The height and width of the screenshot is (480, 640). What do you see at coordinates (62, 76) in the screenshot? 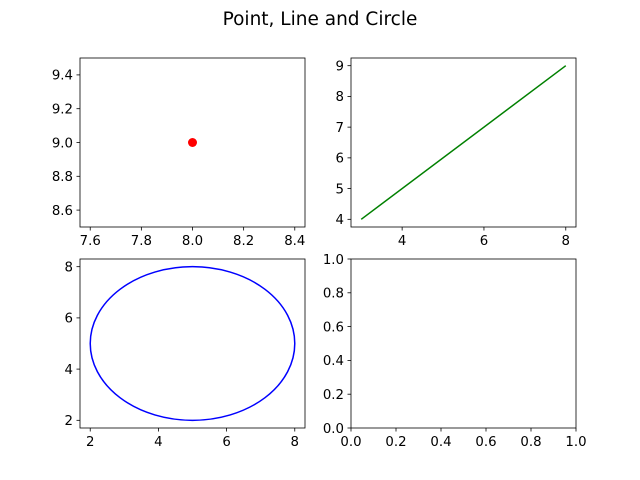
I see `y-tick-label: 9.4` at bounding box center [62, 76].